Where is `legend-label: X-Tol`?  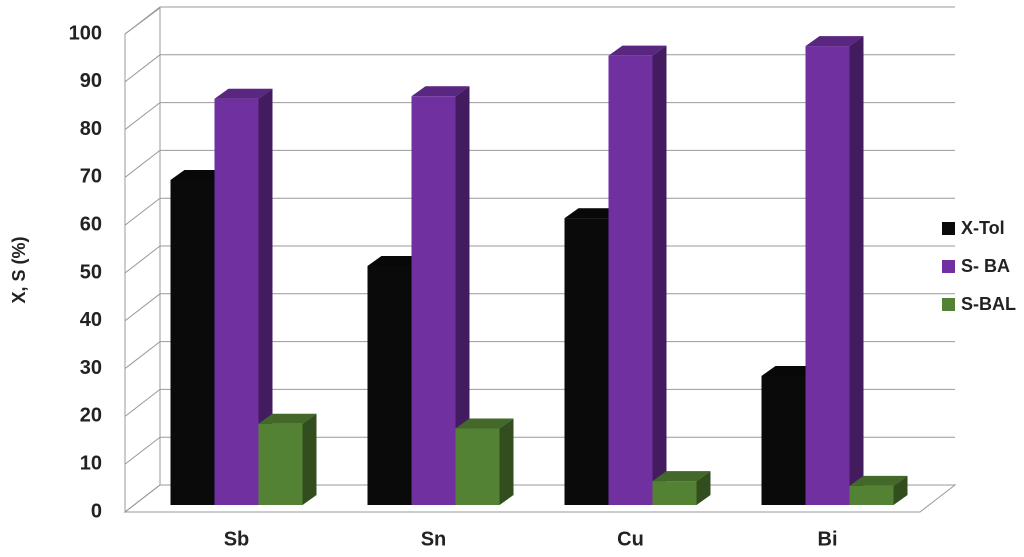 legend-label: X-Tol is located at coordinates (983, 228).